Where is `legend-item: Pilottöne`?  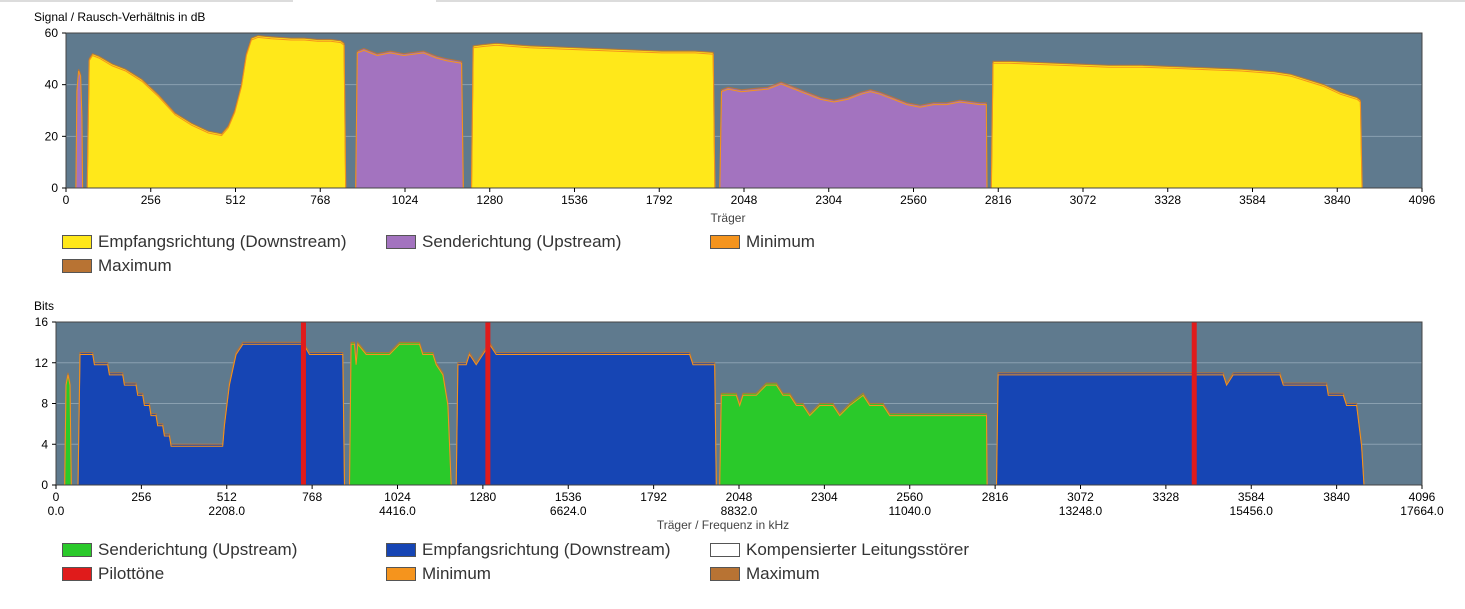
legend-item: Pilottöne is located at coordinates (113, 574).